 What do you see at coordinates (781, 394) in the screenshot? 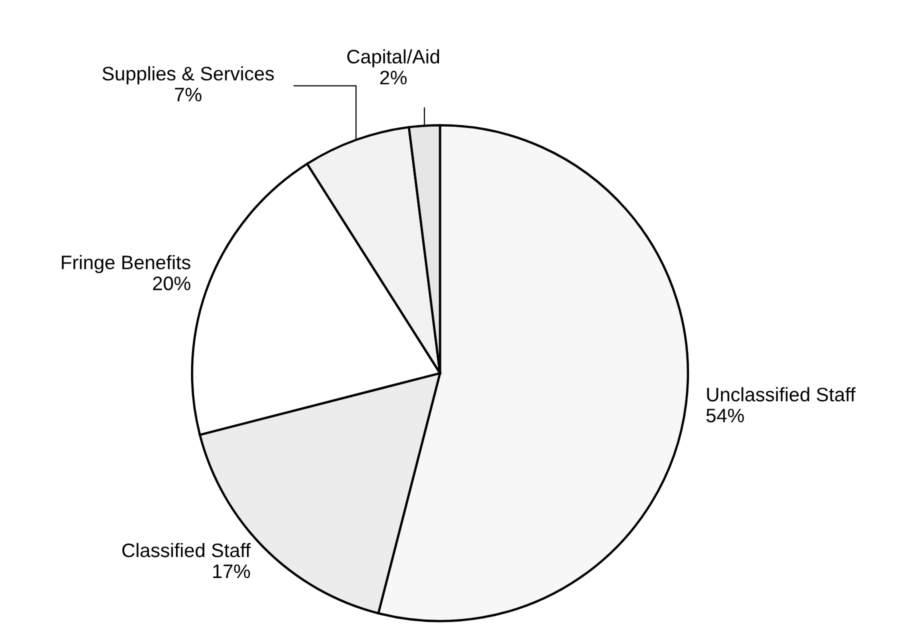
I see `slice-label: Unclassified Staff` at bounding box center [781, 394].